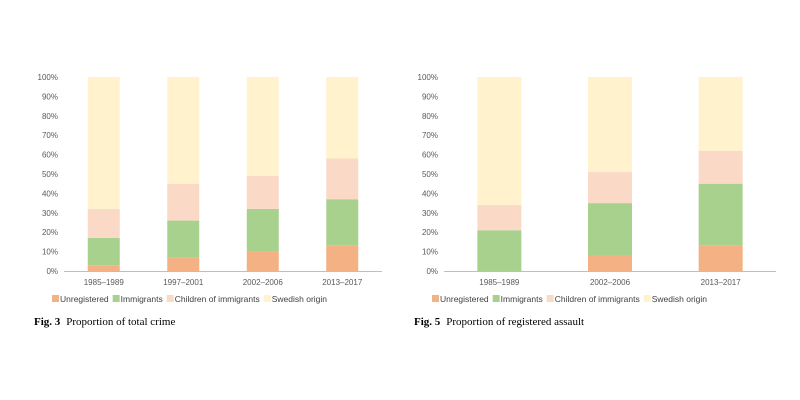  I want to click on x-category-label: 1997–2001, so click(183, 282).